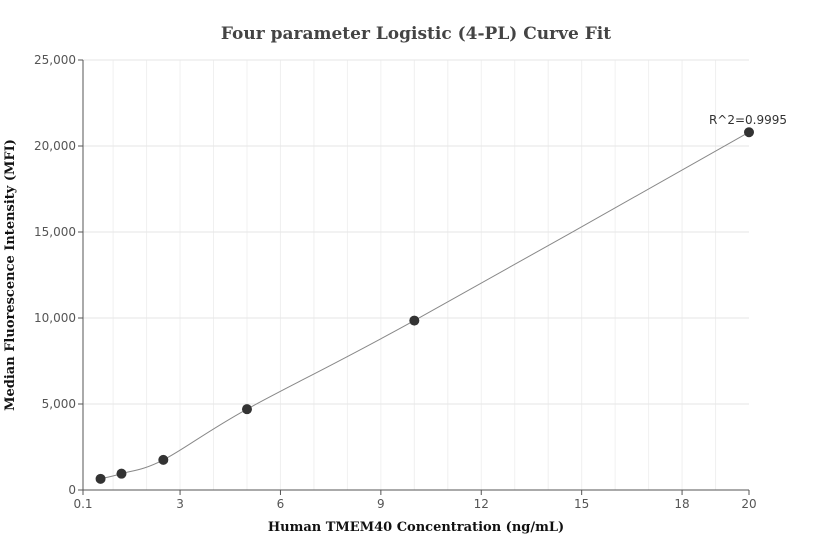  Describe the element at coordinates (82, 504) in the screenshot. I see `x-tick-label: 0.1` at that location.